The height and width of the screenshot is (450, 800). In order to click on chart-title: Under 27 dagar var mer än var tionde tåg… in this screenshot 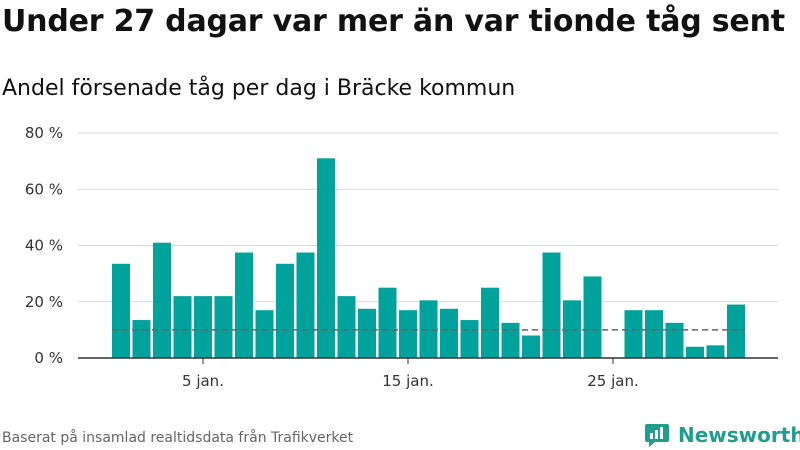, I will do `click(393, 21)`.